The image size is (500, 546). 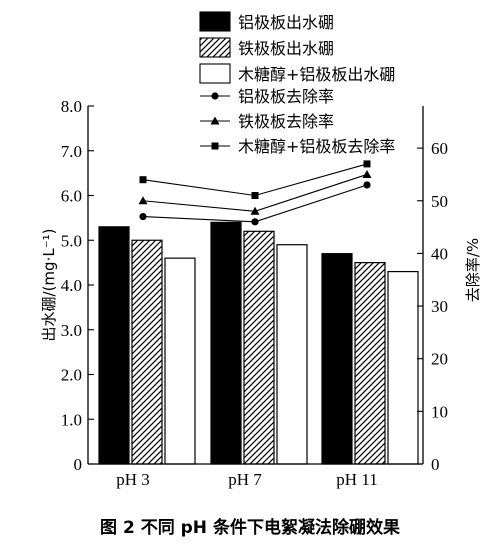 What do you see at coordinates (316, 146) in the screenshot?
I see `legend-label-line-3: 木糖醇+铝极板去除率` at bounding box center [316, 146].